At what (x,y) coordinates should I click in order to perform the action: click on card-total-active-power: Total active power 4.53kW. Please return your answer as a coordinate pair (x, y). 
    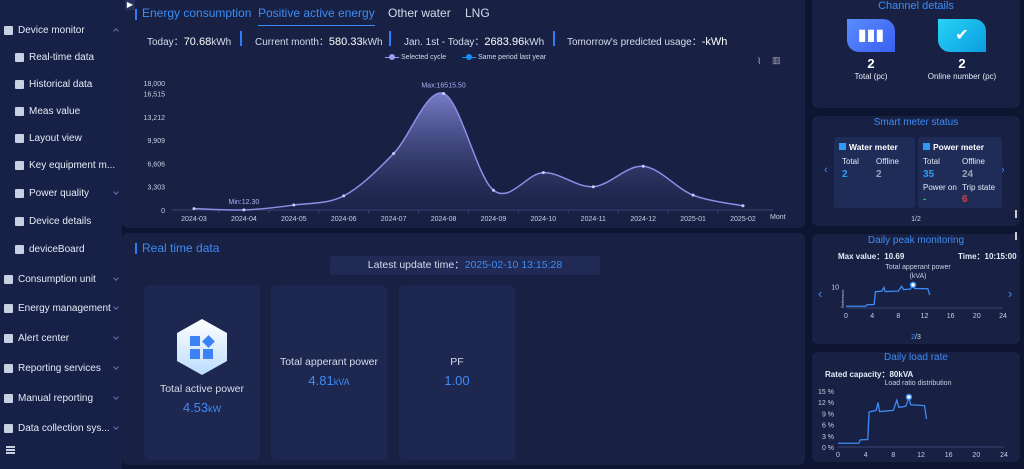
    Looking at the image, I should click on (202, 372).